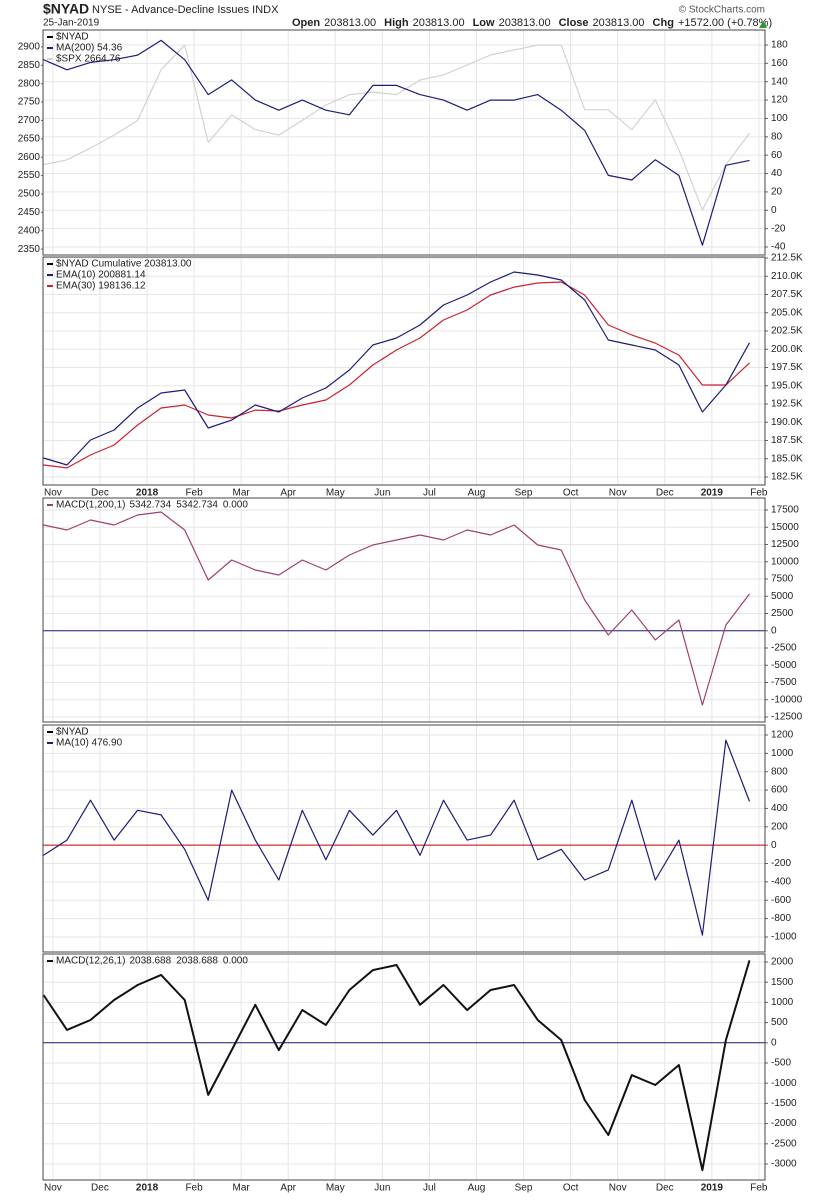 This screenshot has width=820, height=1200. I want to click on legend-value: 5342.734, so click(197, 505).